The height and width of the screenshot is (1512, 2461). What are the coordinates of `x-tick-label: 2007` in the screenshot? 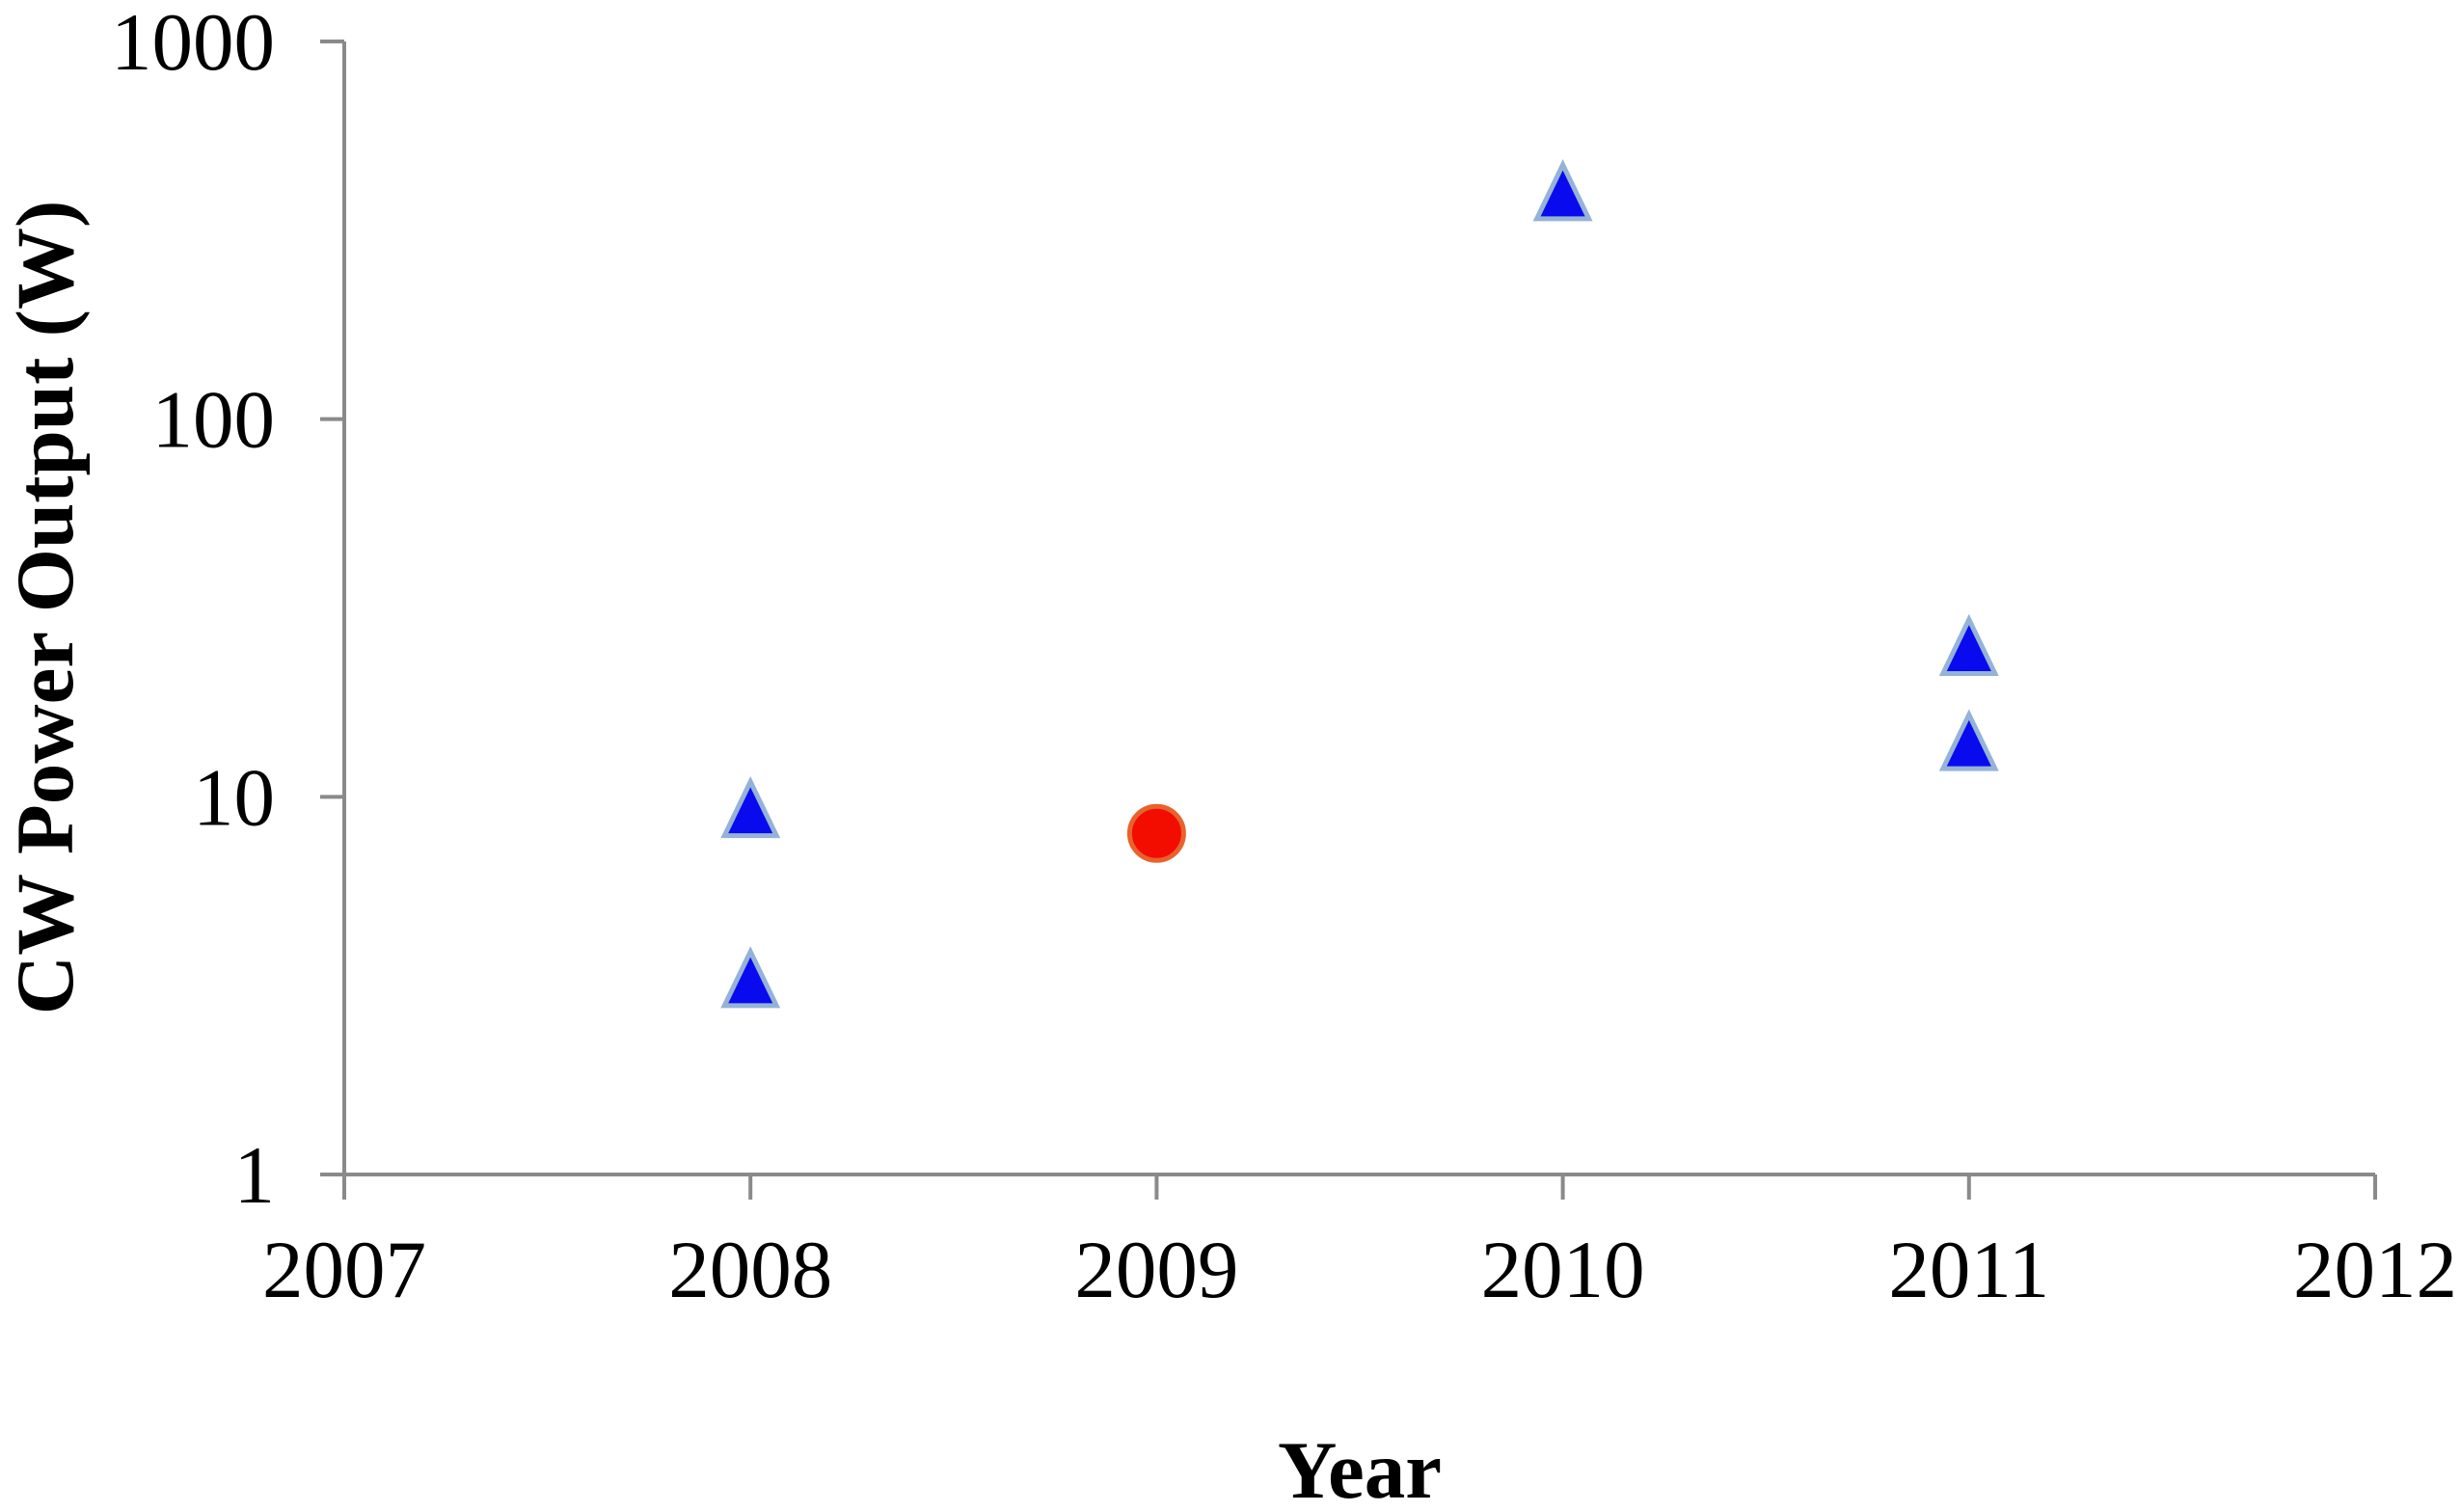 It's located at (344, 1270).